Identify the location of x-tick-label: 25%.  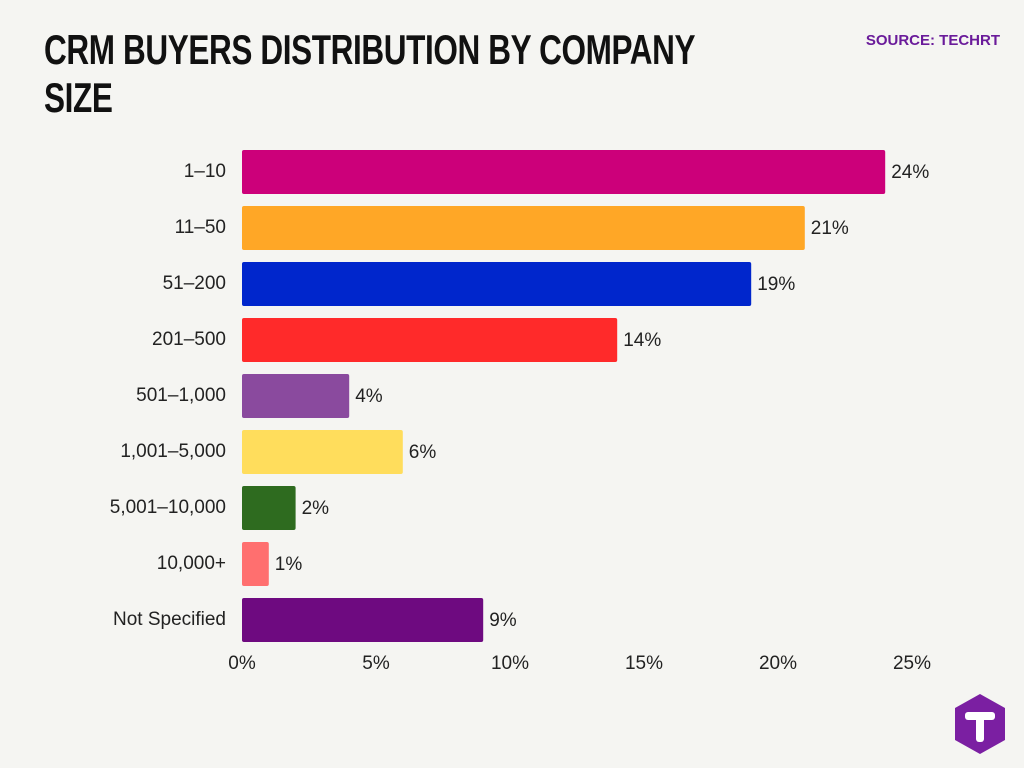
(912, 663).